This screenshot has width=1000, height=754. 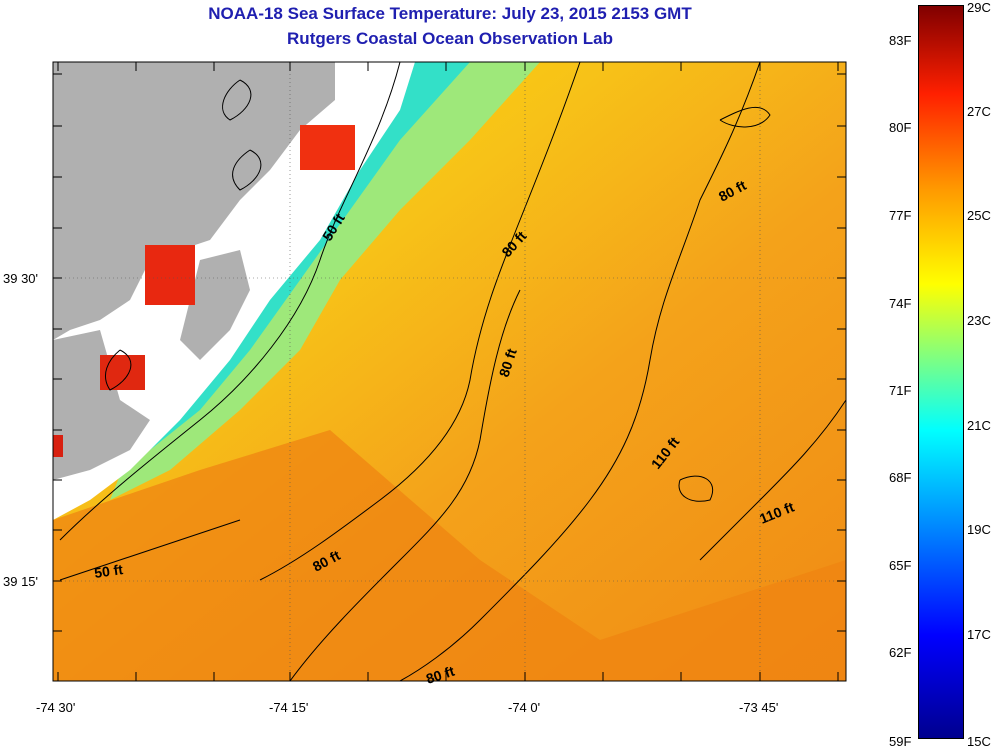 What do you see at coordinates (101, 405) in the screenshot?
I see `land-mass-south` at bounding box center [101, 405].